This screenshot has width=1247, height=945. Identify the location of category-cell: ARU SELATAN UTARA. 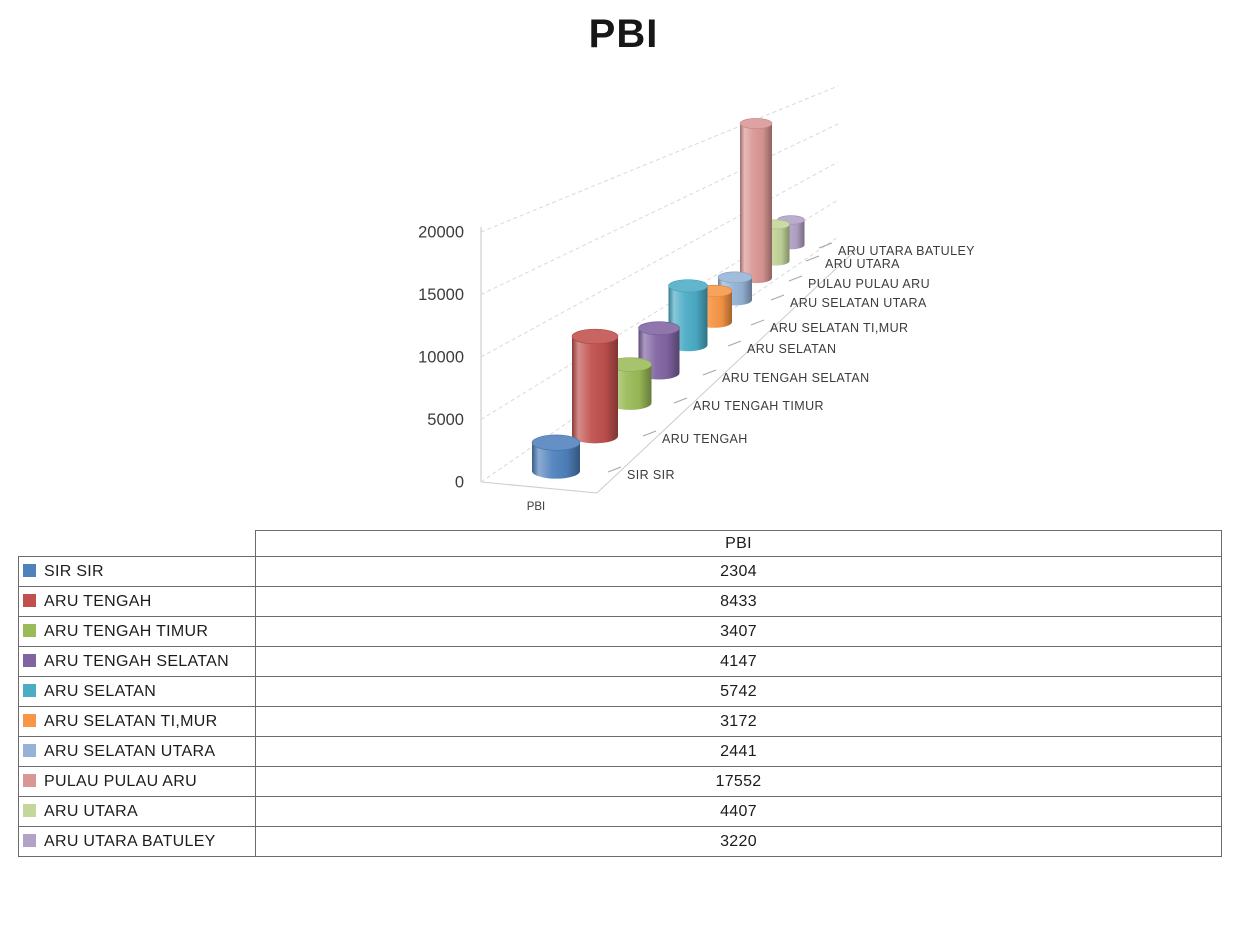
(137, 751).